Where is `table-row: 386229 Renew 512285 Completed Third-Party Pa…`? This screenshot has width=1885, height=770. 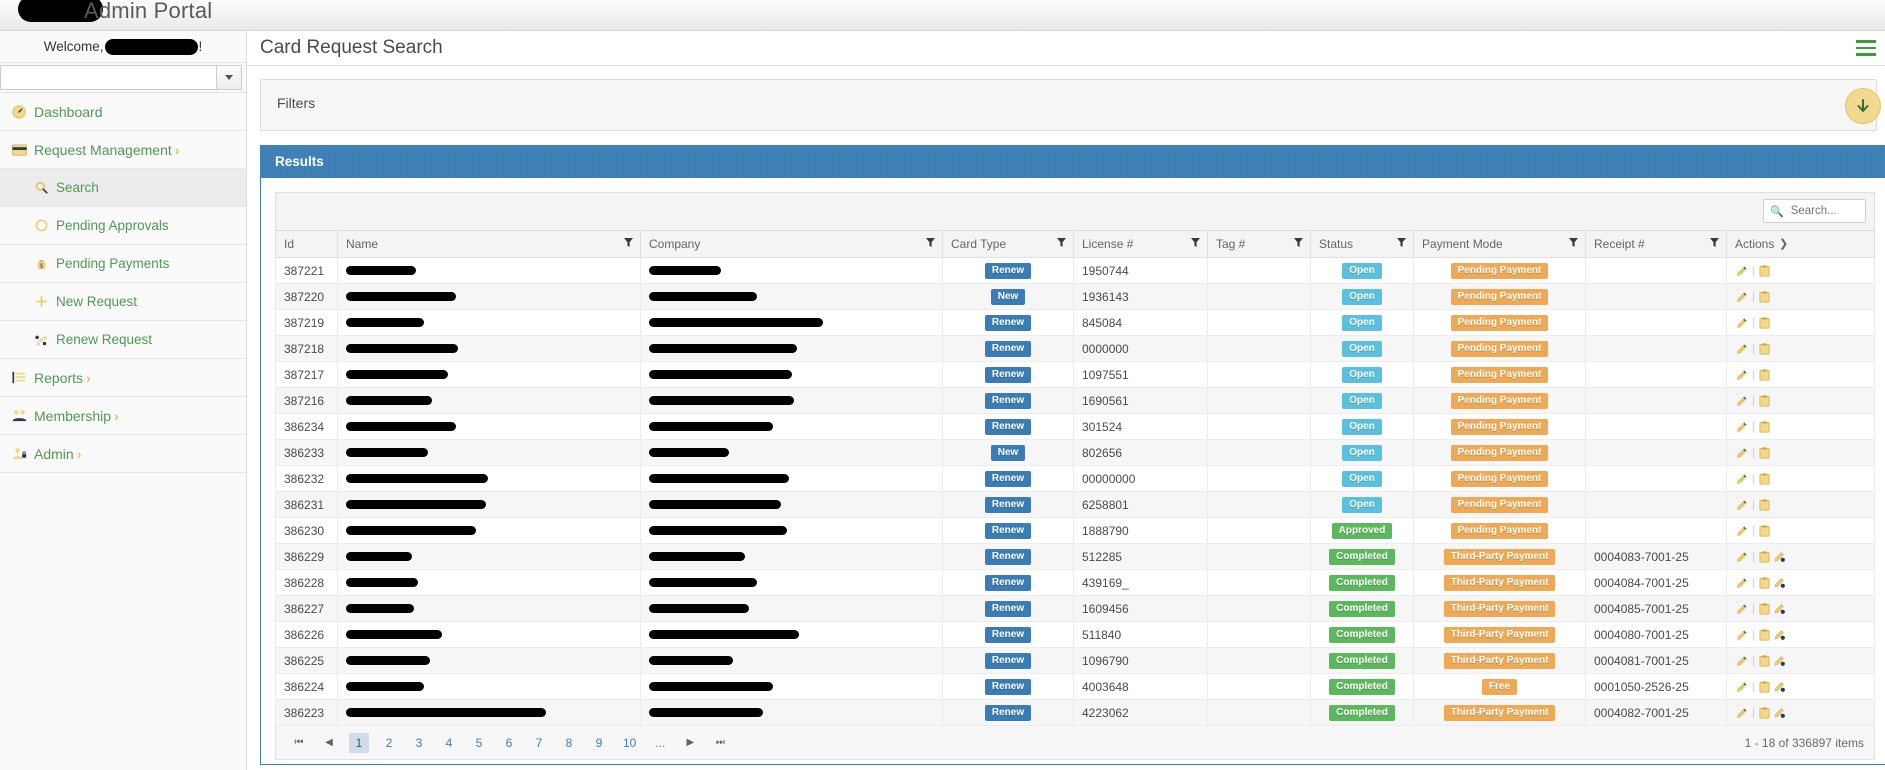 table-row: 386229 Renew 512285 Completed Third-Party Pa… is located at coordinates (1075, 556).